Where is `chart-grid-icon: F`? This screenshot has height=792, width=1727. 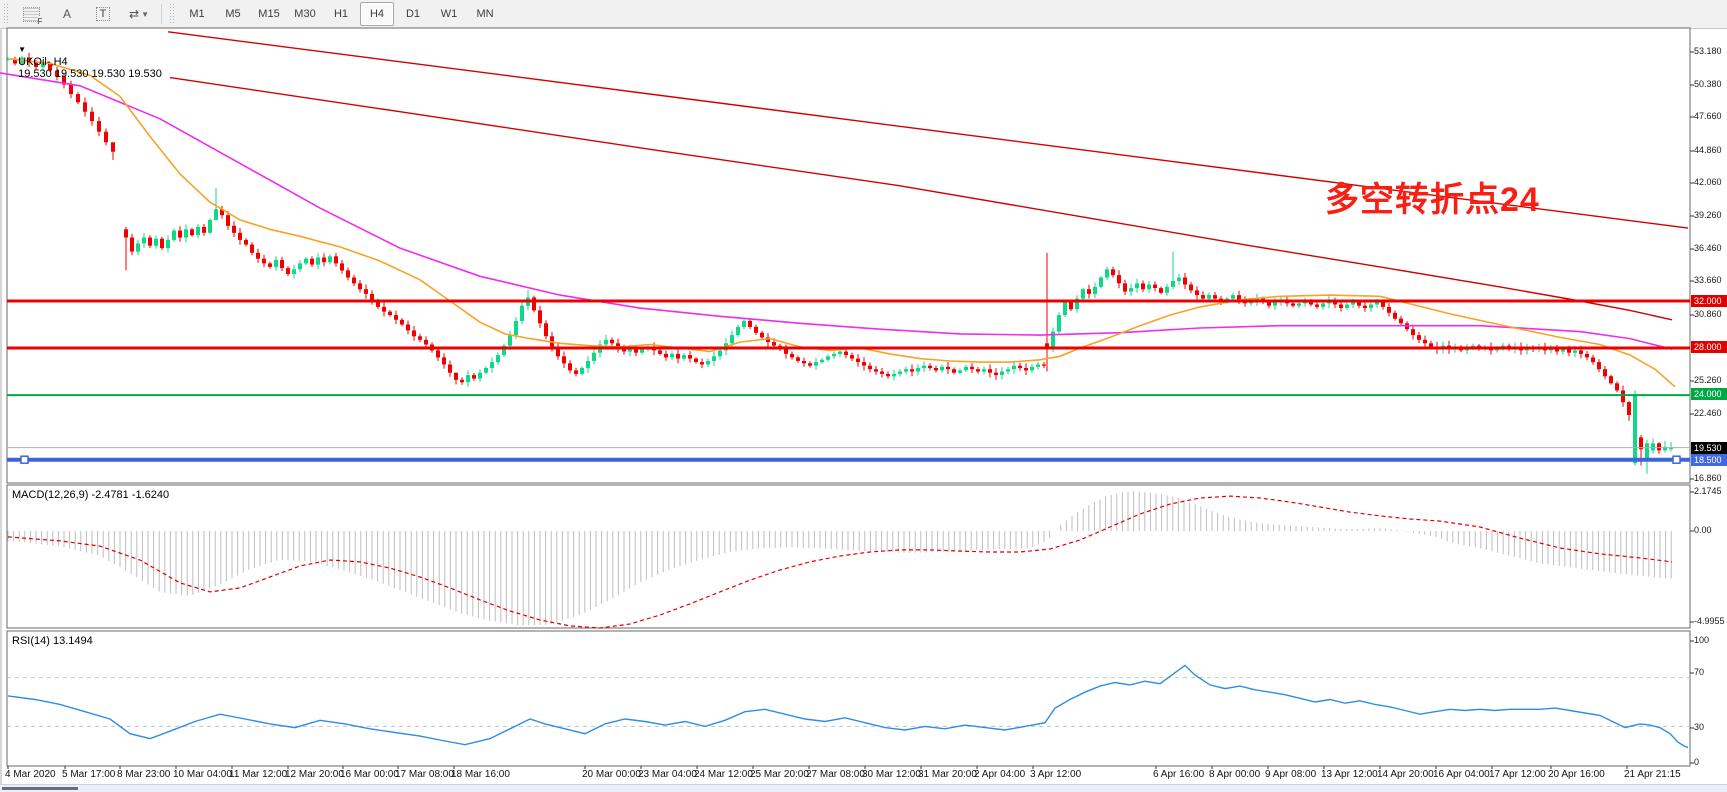
chart-grid-icon: F is located at coordinates (31, 14).